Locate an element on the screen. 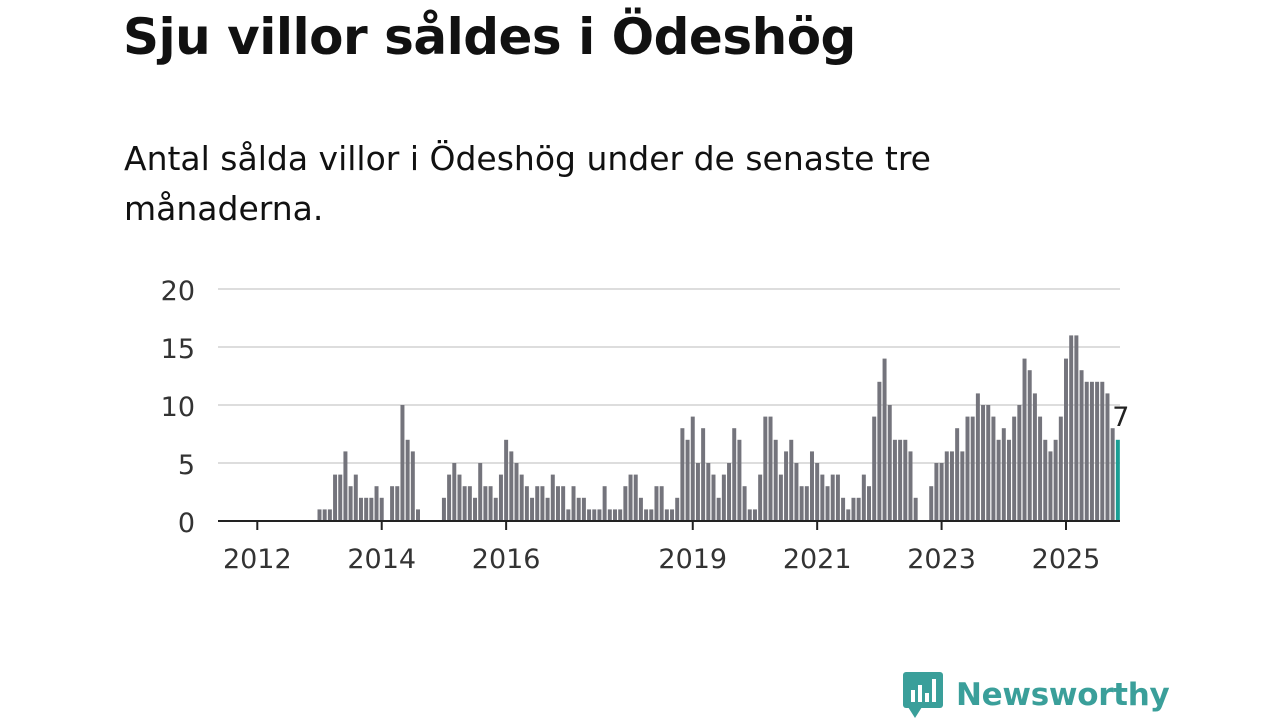 The height and width of the screenshot is (720, 1280). y-axis-ticks: 0 5 10 15 20 is located at coordinates (178, 407).